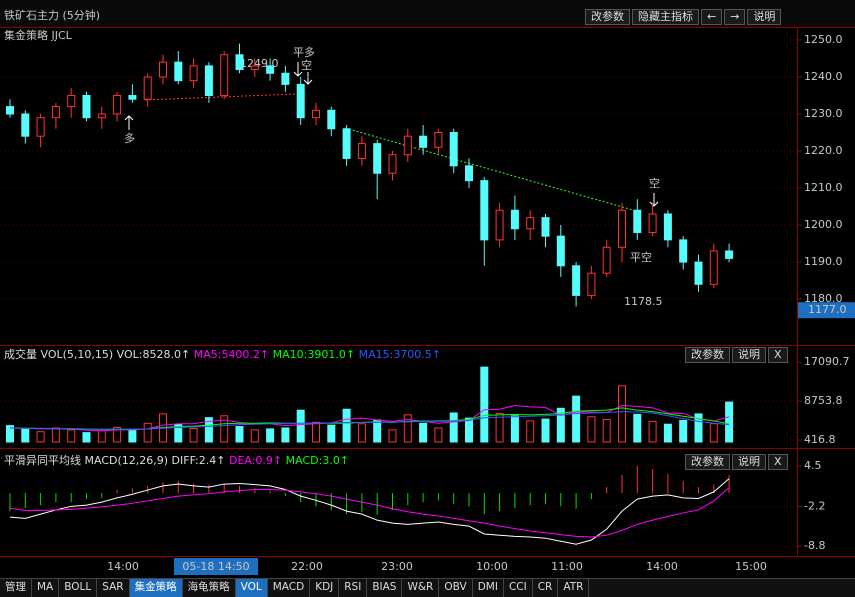  I want to click on tab: BIAS, so click(385, 588).